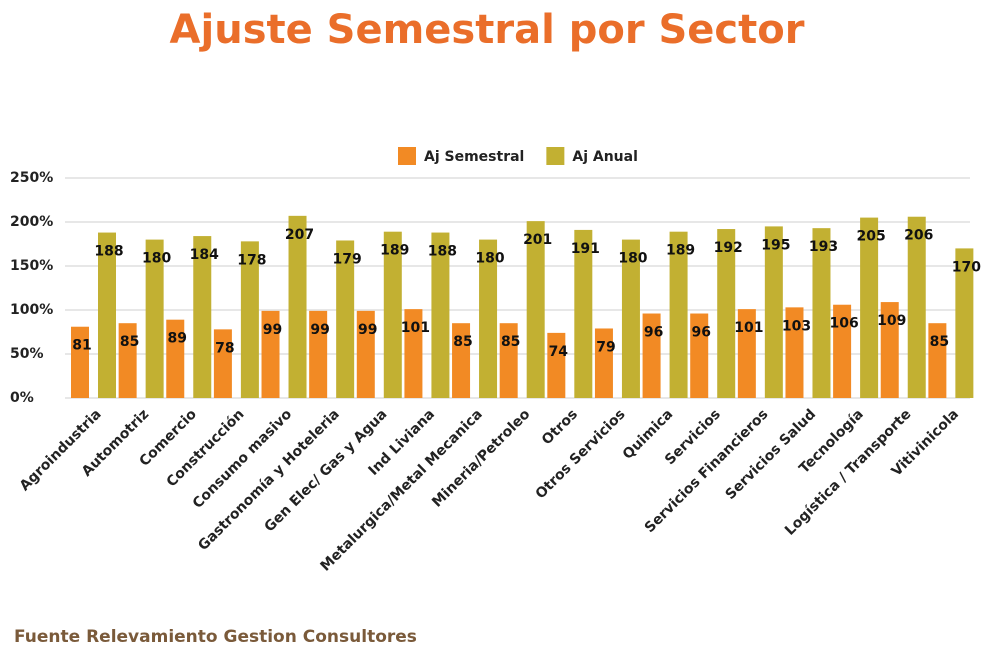 Image resolution: width=992 pixels, height=661 pixels. What do you see at coordinates (215, 637) in the screenshot?
I see `footnote: Fuente Relevamiento Gestion Consultores` at bounding box center [215, 637].